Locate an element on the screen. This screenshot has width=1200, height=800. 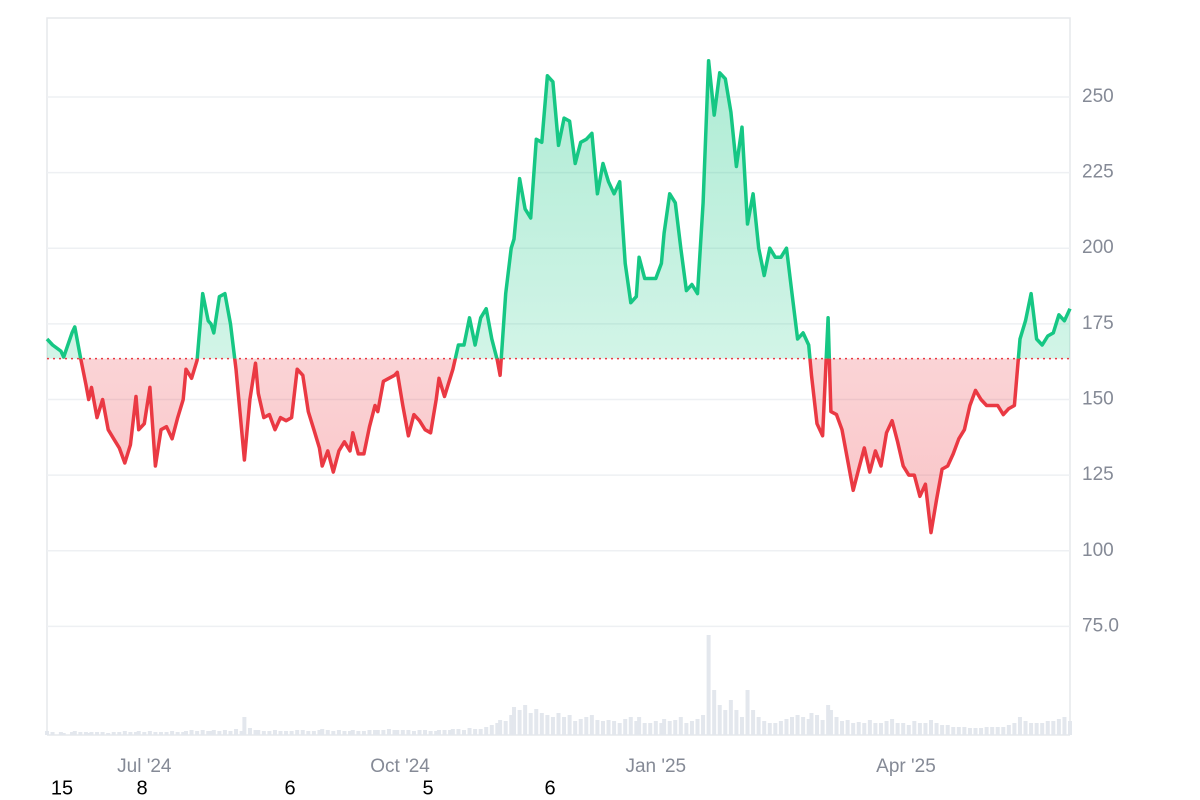
x-tick-label: Jul '24 is located at coordinates (144, 766).